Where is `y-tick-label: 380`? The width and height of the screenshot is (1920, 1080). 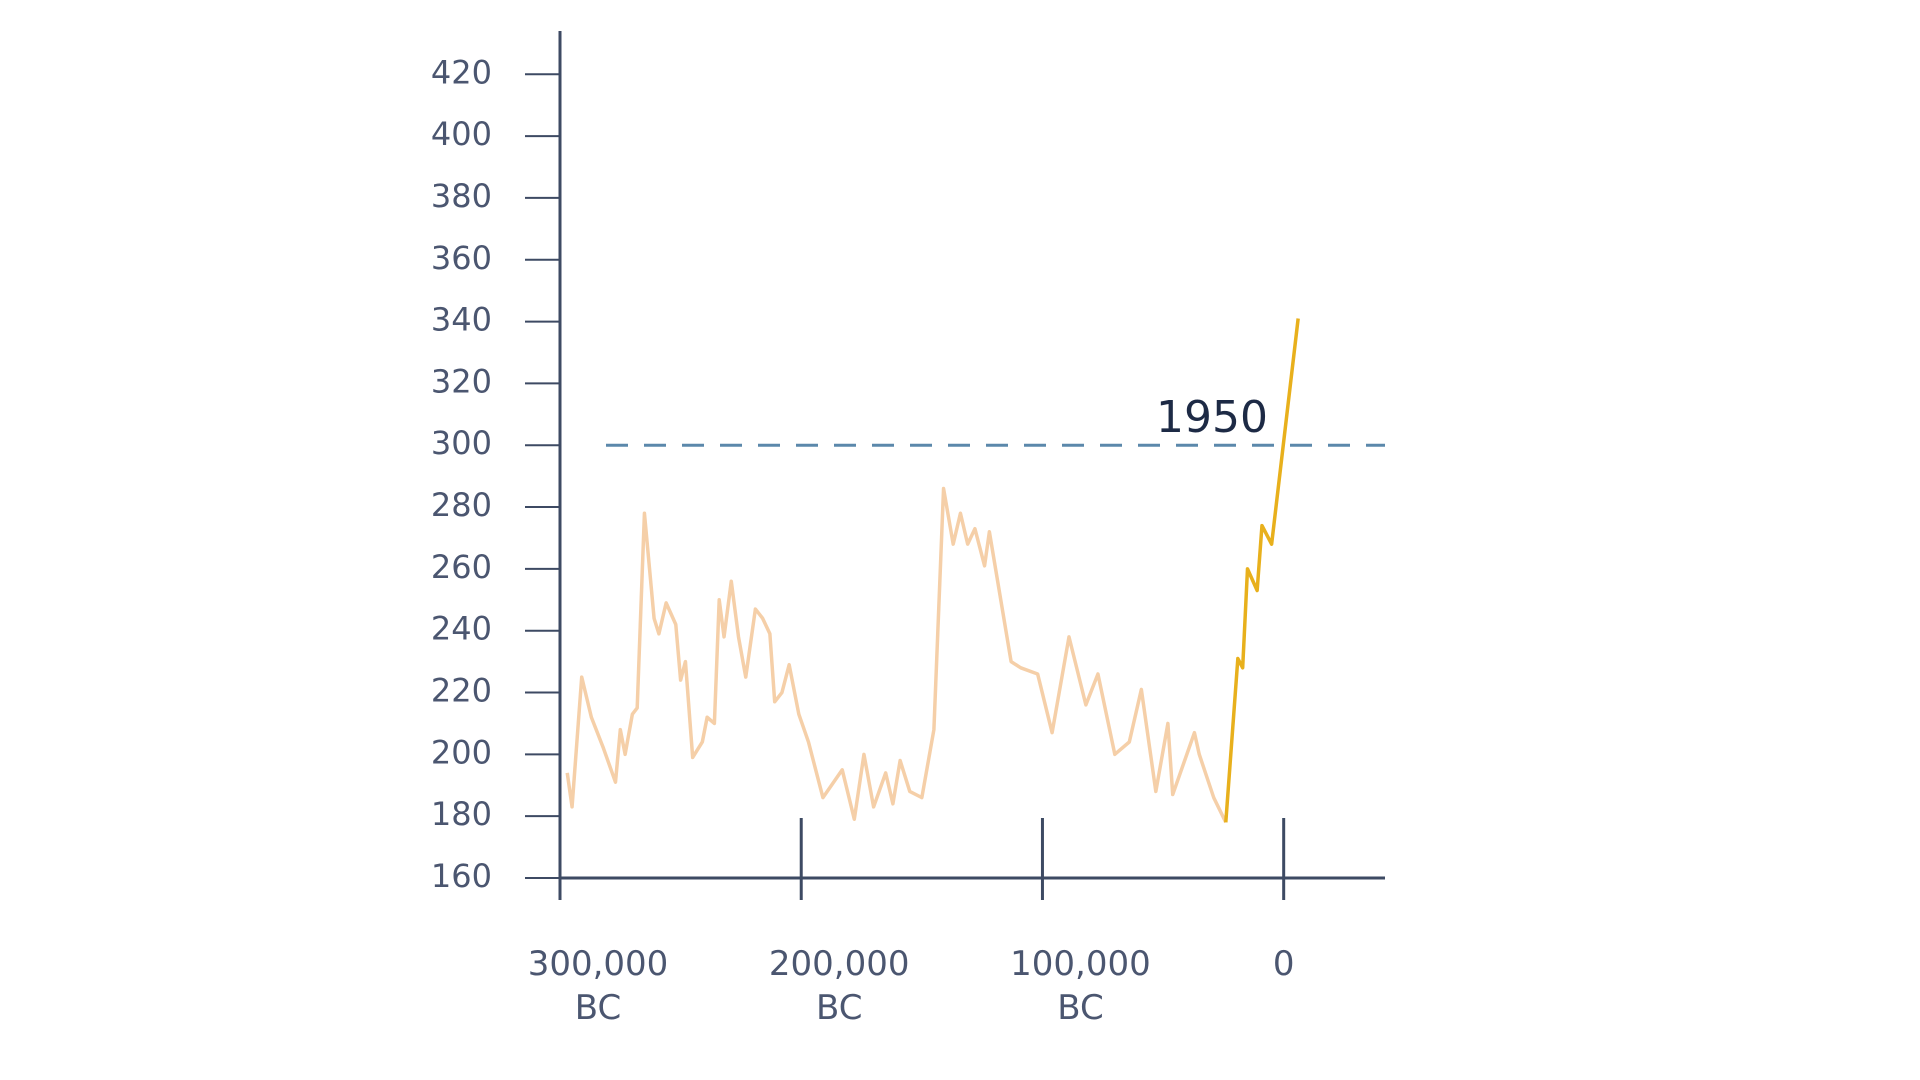 y-tick-label: 380 is located at coordinates (461, 196).